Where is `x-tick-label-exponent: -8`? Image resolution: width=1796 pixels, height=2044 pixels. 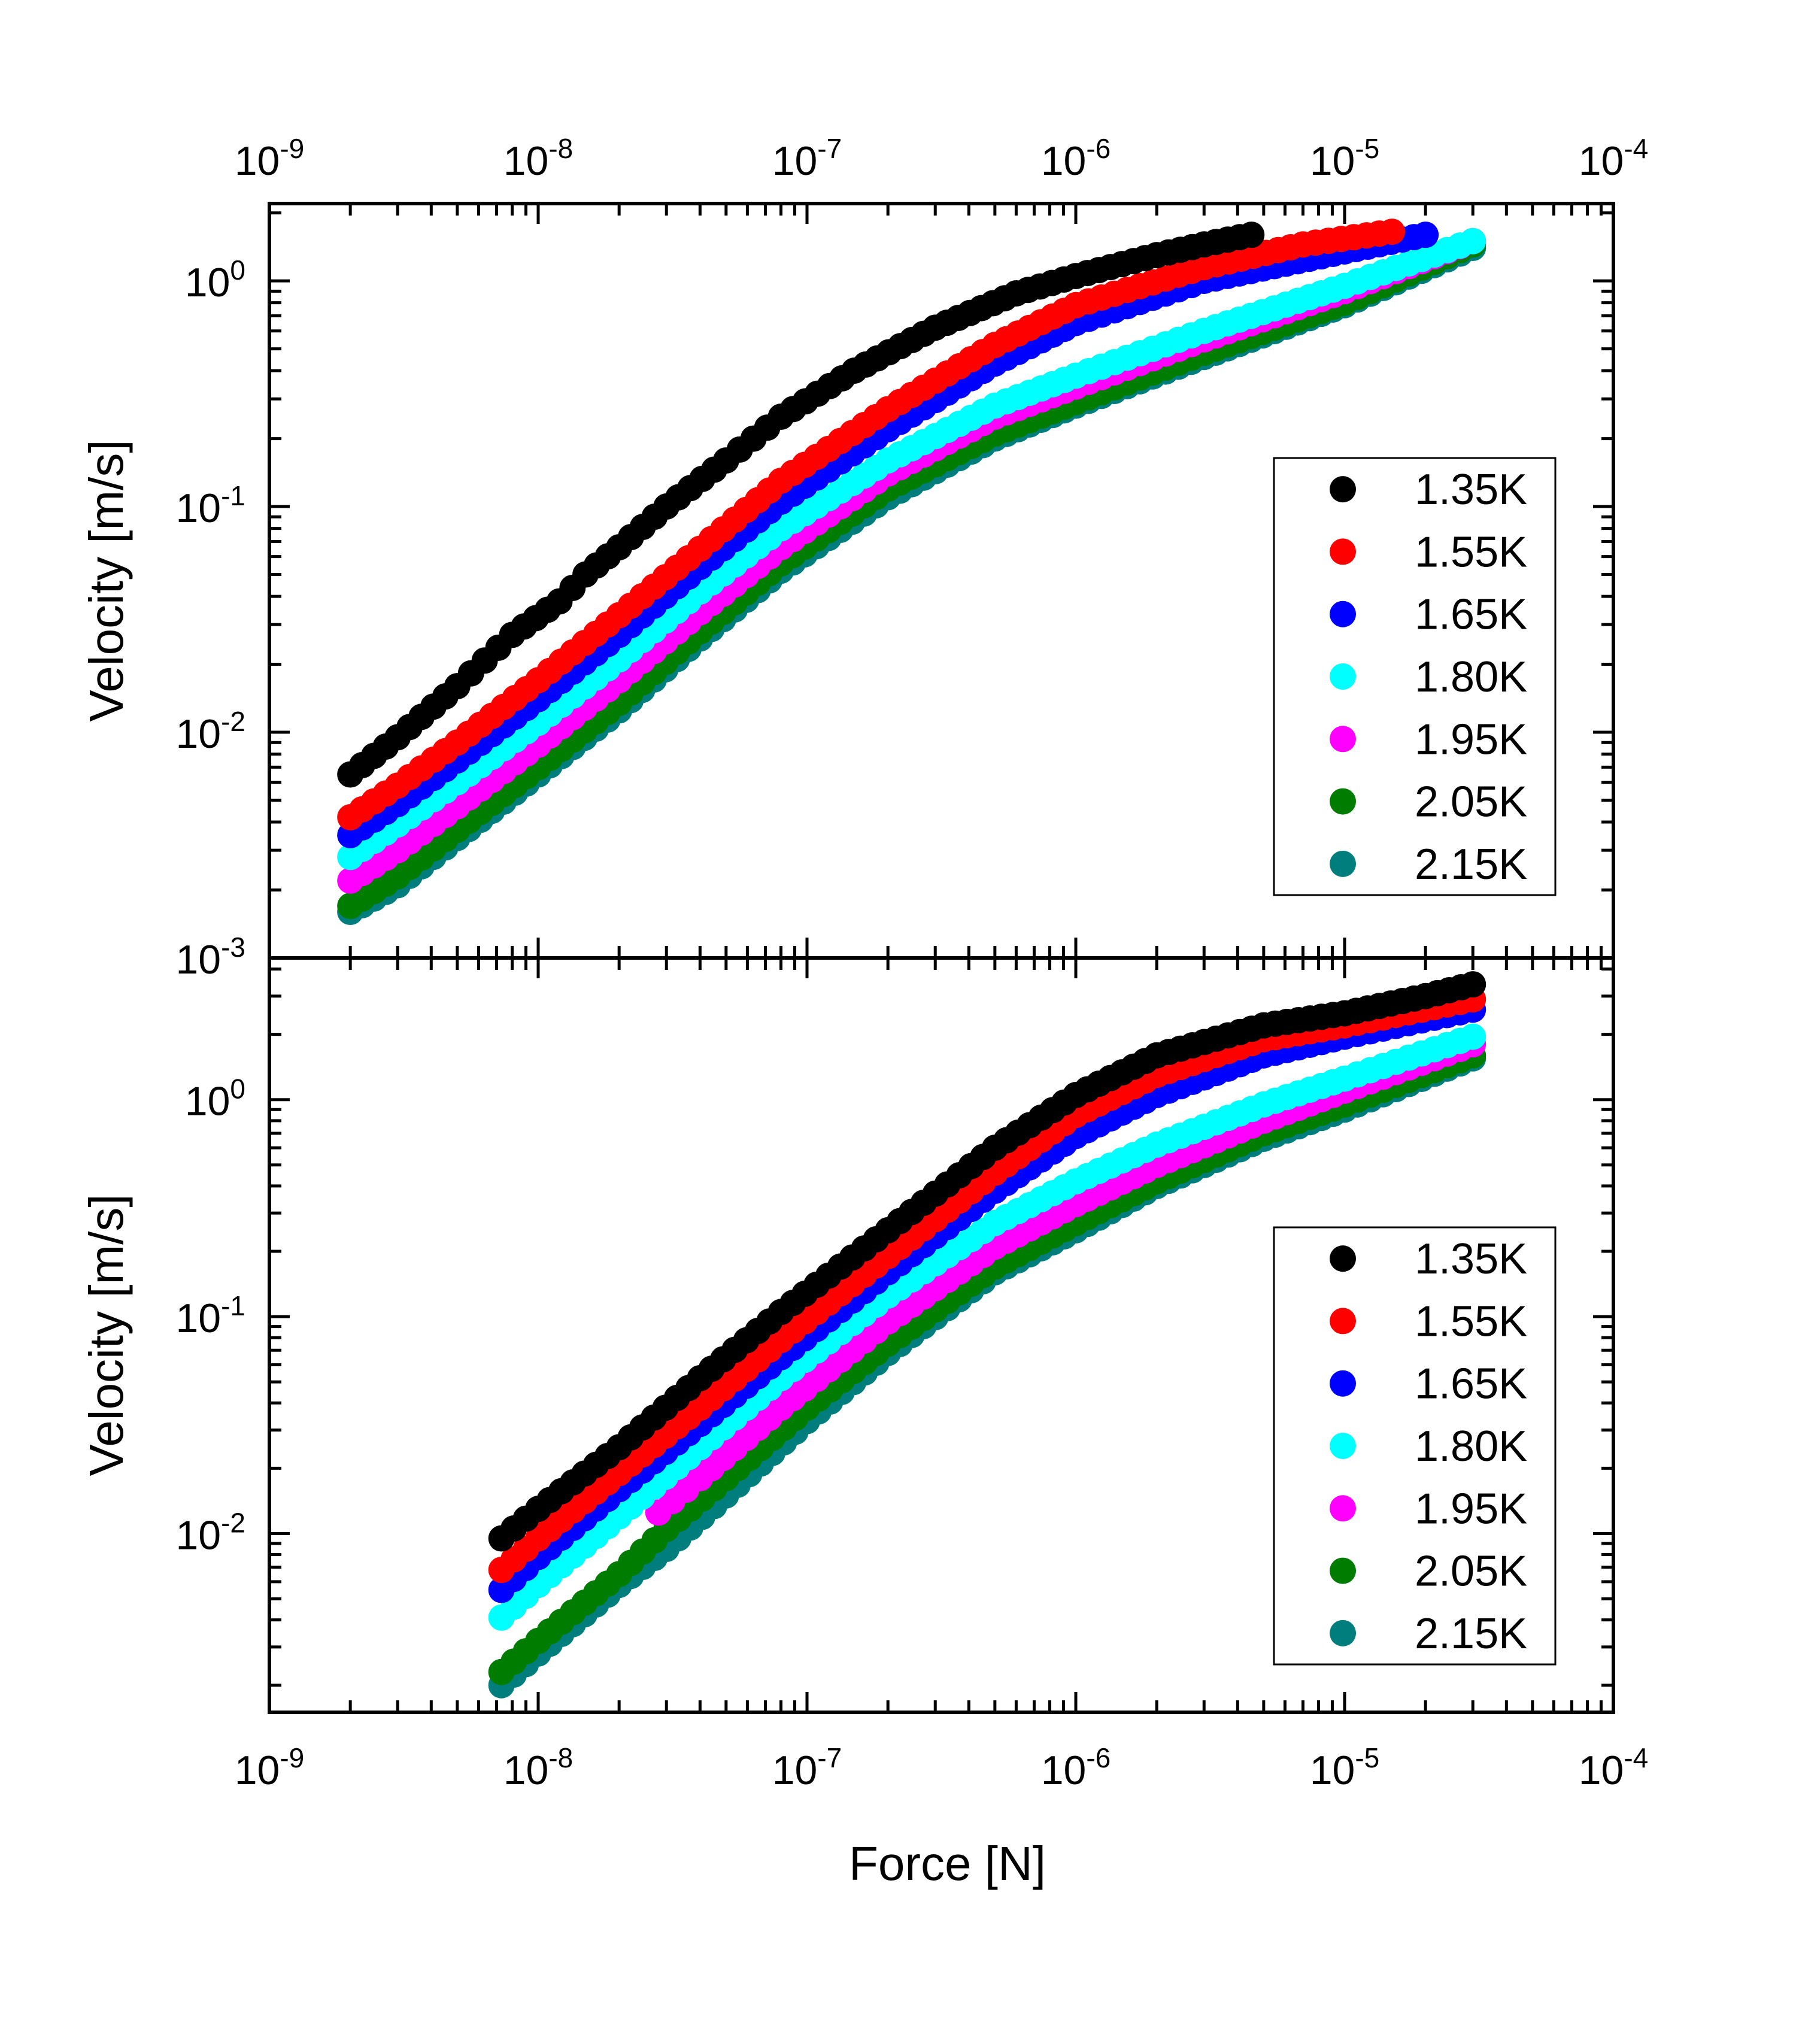 x-tick-label-exponent: -8 is located at coordinates (560, 148).